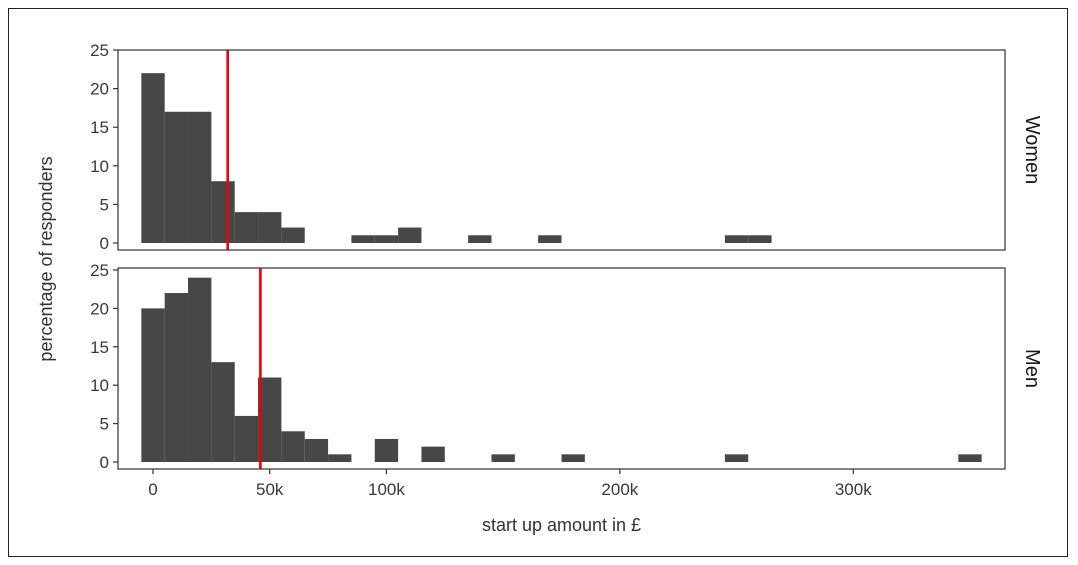 The image size is (1078, 565). What do you see at coordinates (561, 525) in the screenshot?
I see `x-axis-title: start up amount in £` at bounding box center [561, 525].